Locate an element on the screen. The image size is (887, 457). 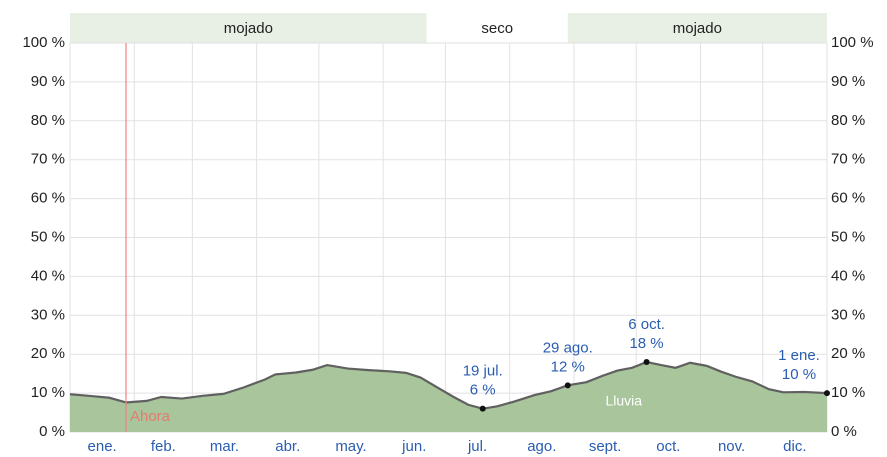
y-tick-label: 40 % is located at coordinates (48, 275).